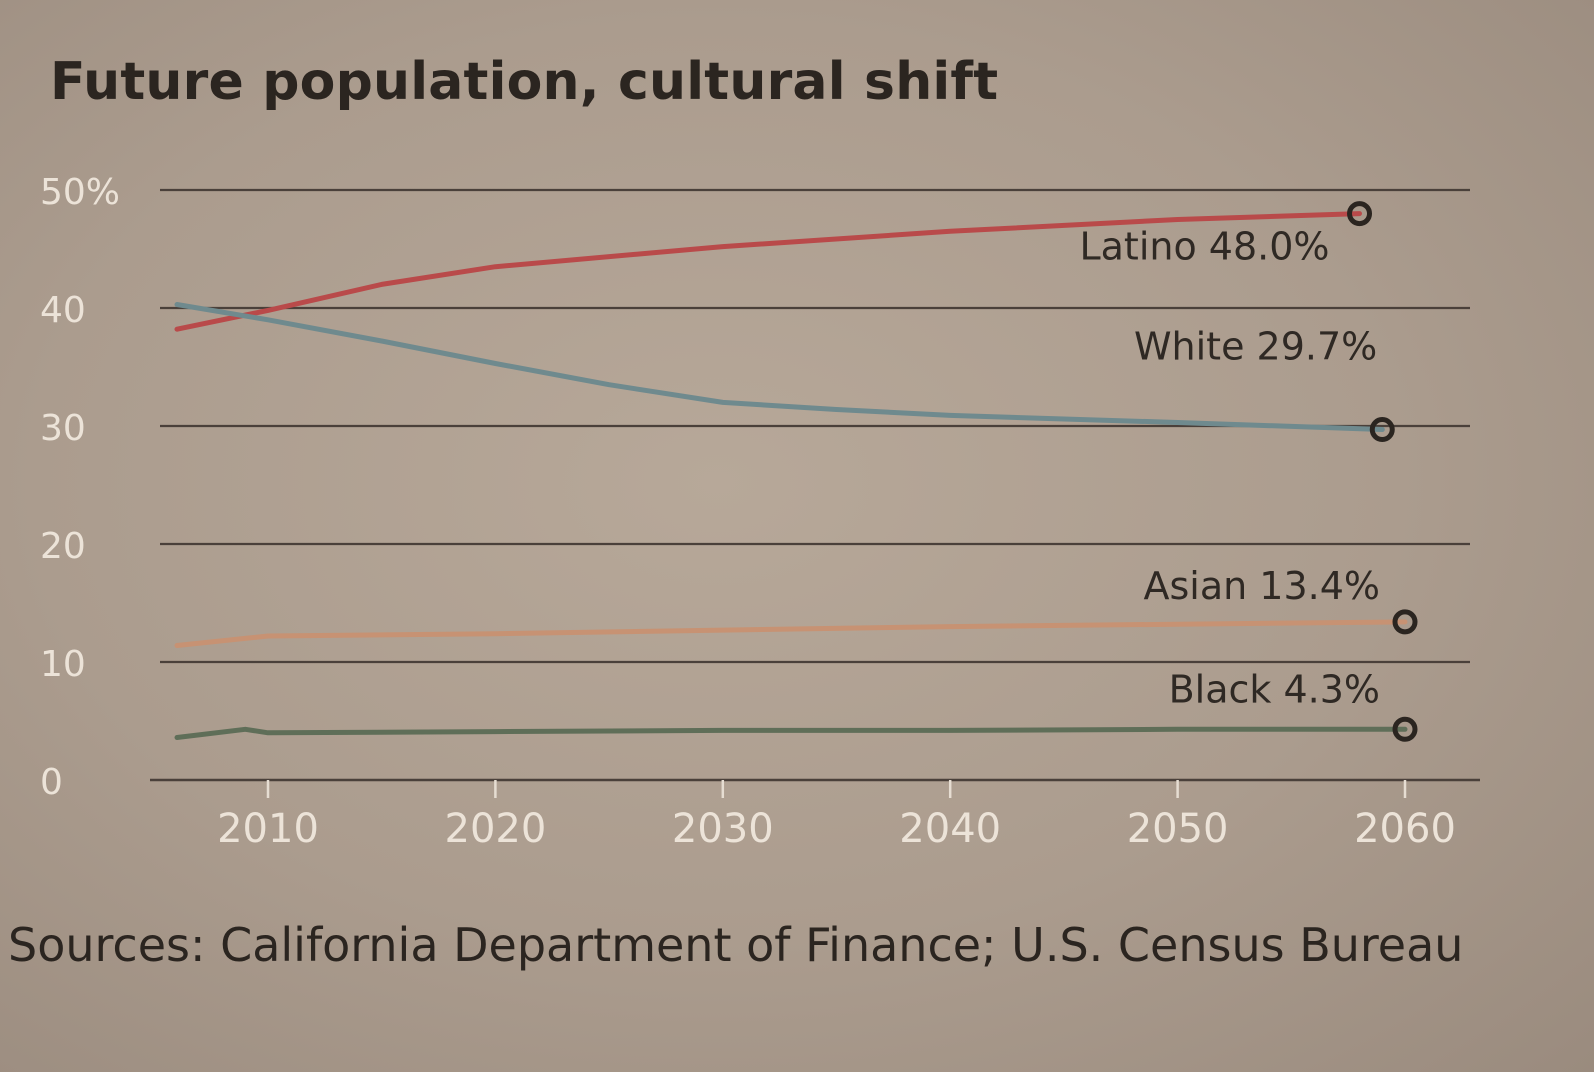 The width and height of the screenshot is (1594, 1072). What do you see at coordinates (1255, 347) in the screenshot?
I see `series-label-white: White 29.7%` at bounding box center [1255, 347].